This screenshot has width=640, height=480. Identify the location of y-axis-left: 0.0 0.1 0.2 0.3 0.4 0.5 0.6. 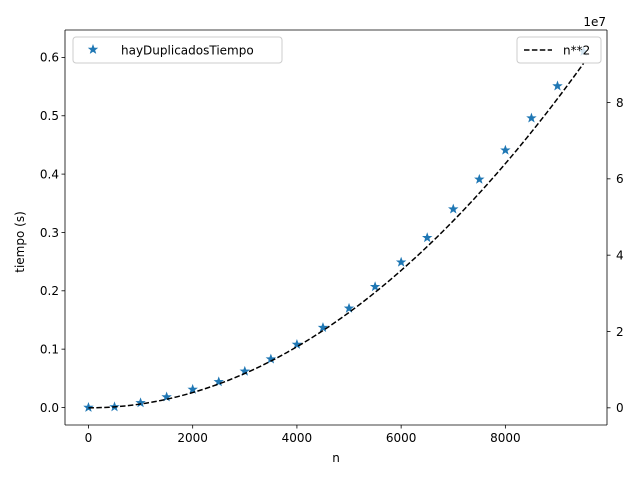
(53, 227).